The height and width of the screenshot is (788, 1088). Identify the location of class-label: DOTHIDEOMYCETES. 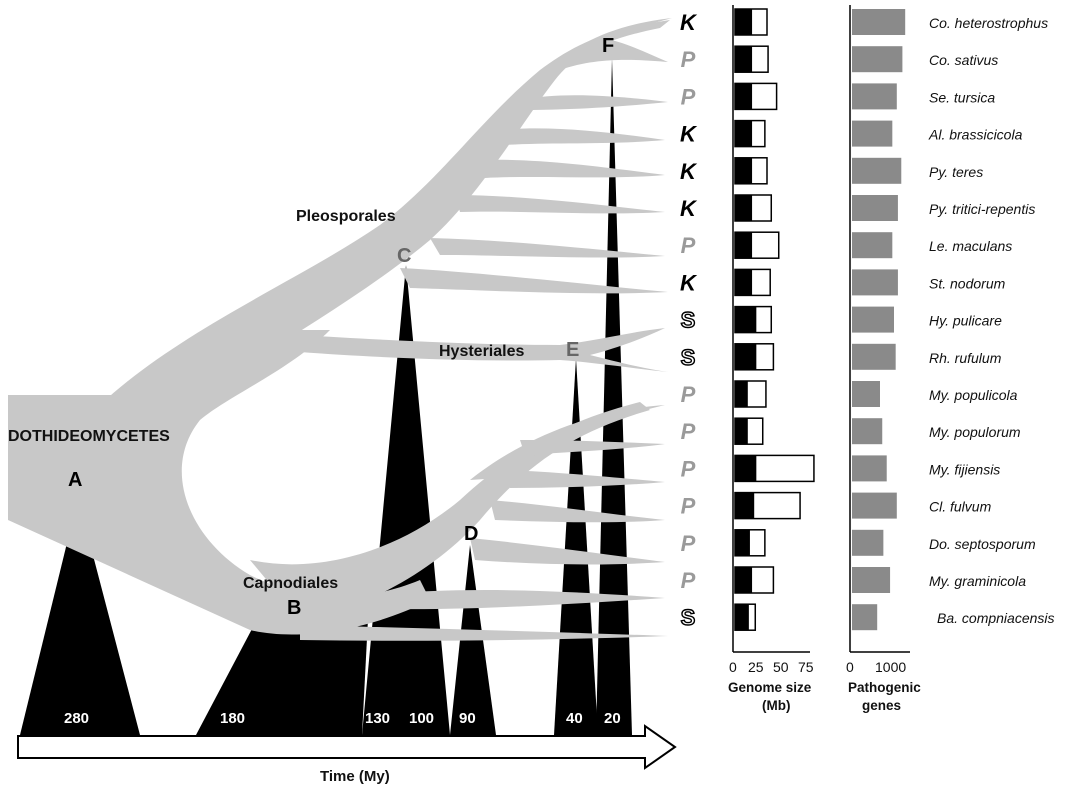
(89, 436).